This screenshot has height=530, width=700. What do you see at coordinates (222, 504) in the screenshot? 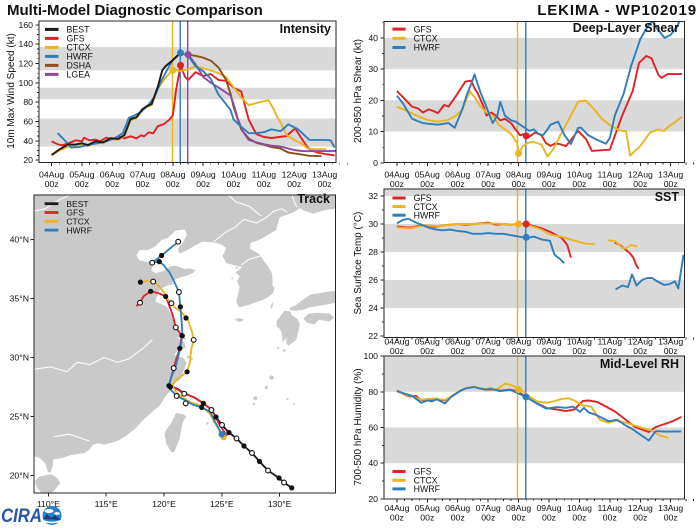
I see `svg-text: 125°E` at bounding box center [222, 504].